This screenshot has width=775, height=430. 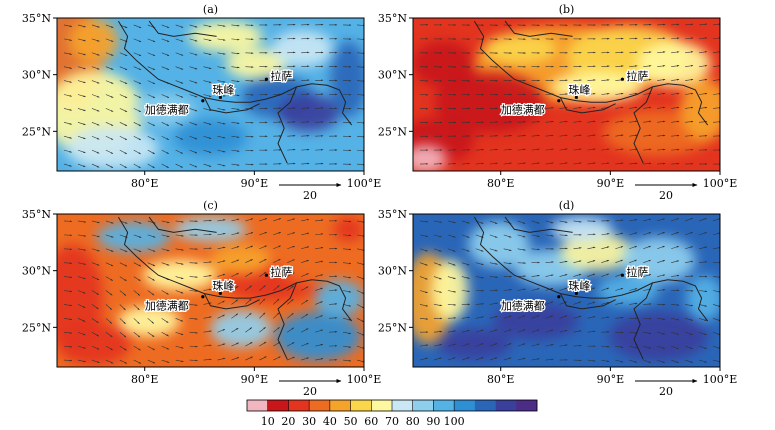 What do you see at coordinates (210, 205) in the screenshot?
I see `panel-label: (c)` at bounding box center [210, 205].